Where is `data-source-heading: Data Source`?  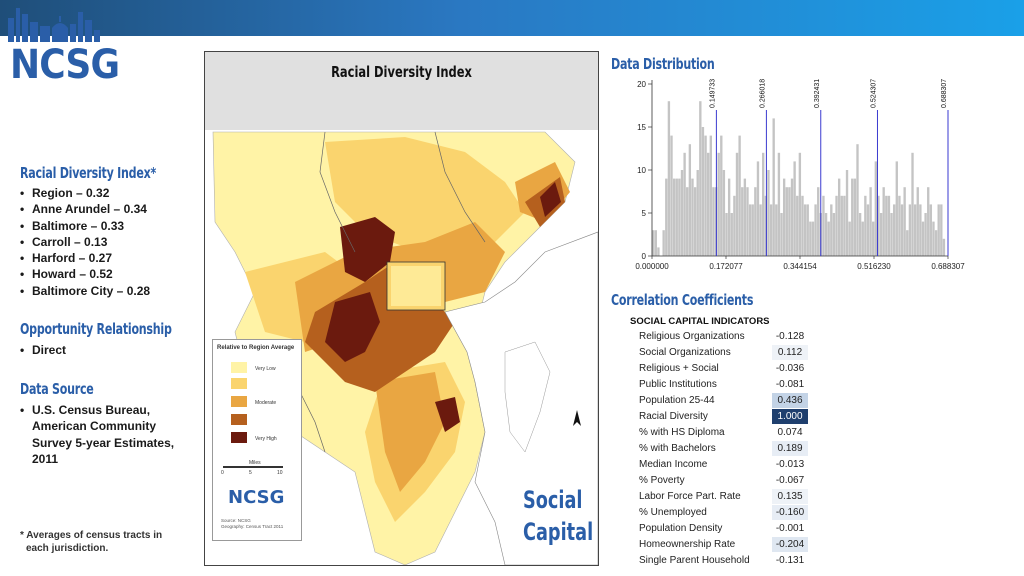 data-source-heading: Data Source is located at coordinates (57, 389).